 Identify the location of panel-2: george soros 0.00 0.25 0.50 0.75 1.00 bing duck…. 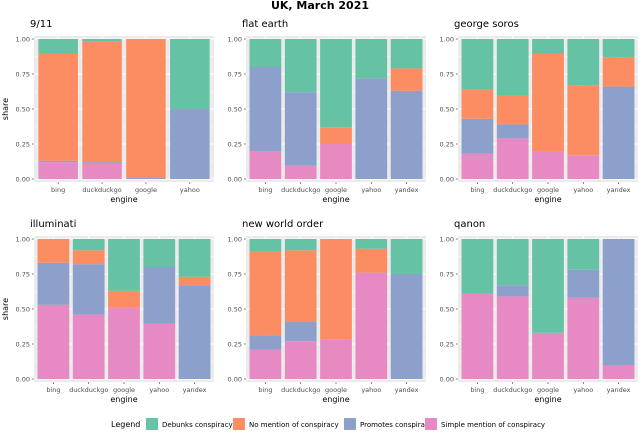
(539, 111).